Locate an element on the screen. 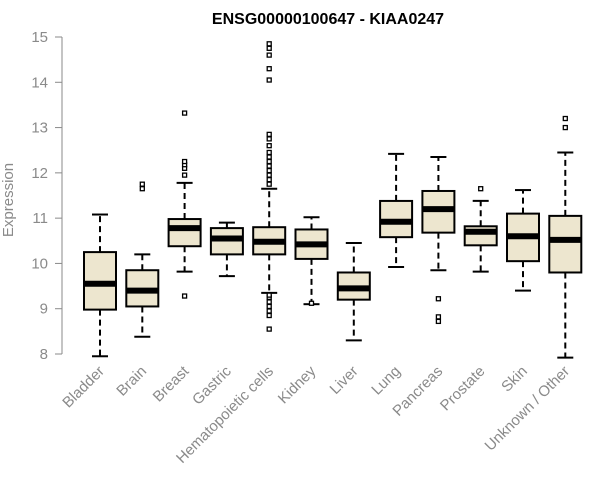 This screenshot has height=500, width=600. y-tick-label: 10 is located at coordinates (39, 263).